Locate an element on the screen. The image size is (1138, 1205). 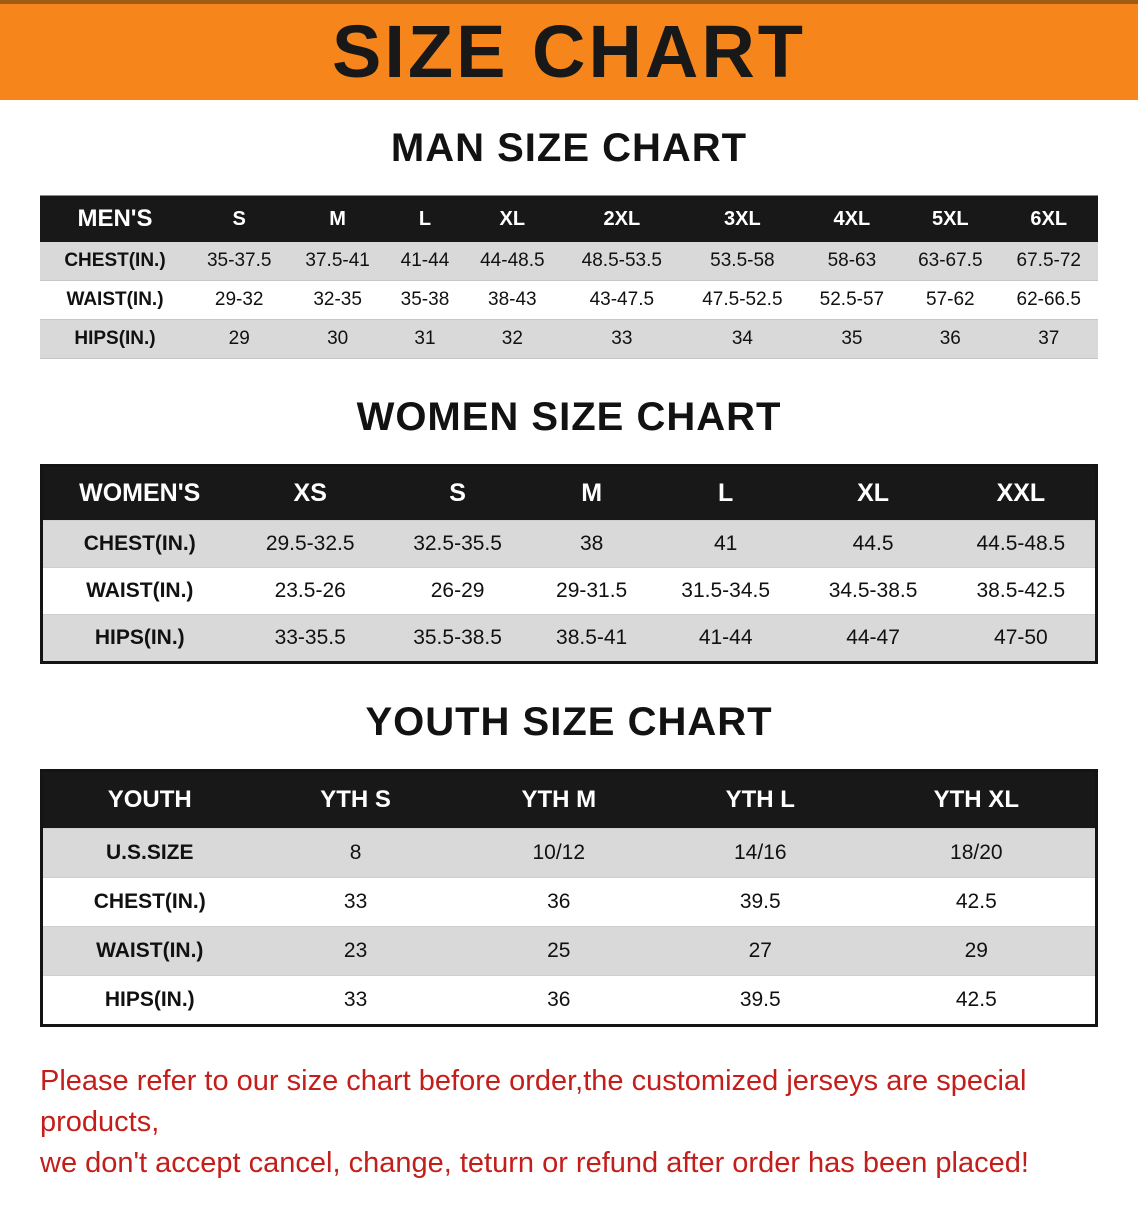
size-value: 33-35.5 is located at coordinates (310, 637).